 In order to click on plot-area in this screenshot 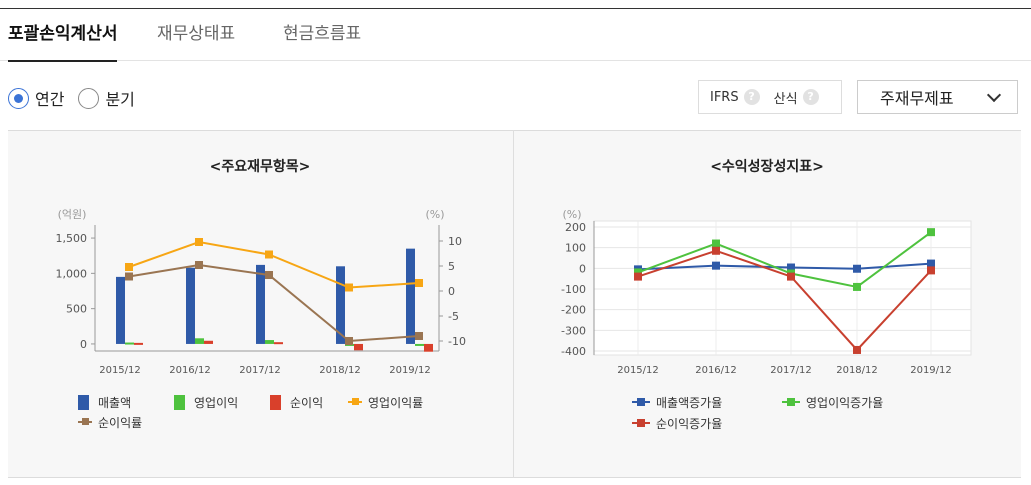, I will do `click(782, 288)`.